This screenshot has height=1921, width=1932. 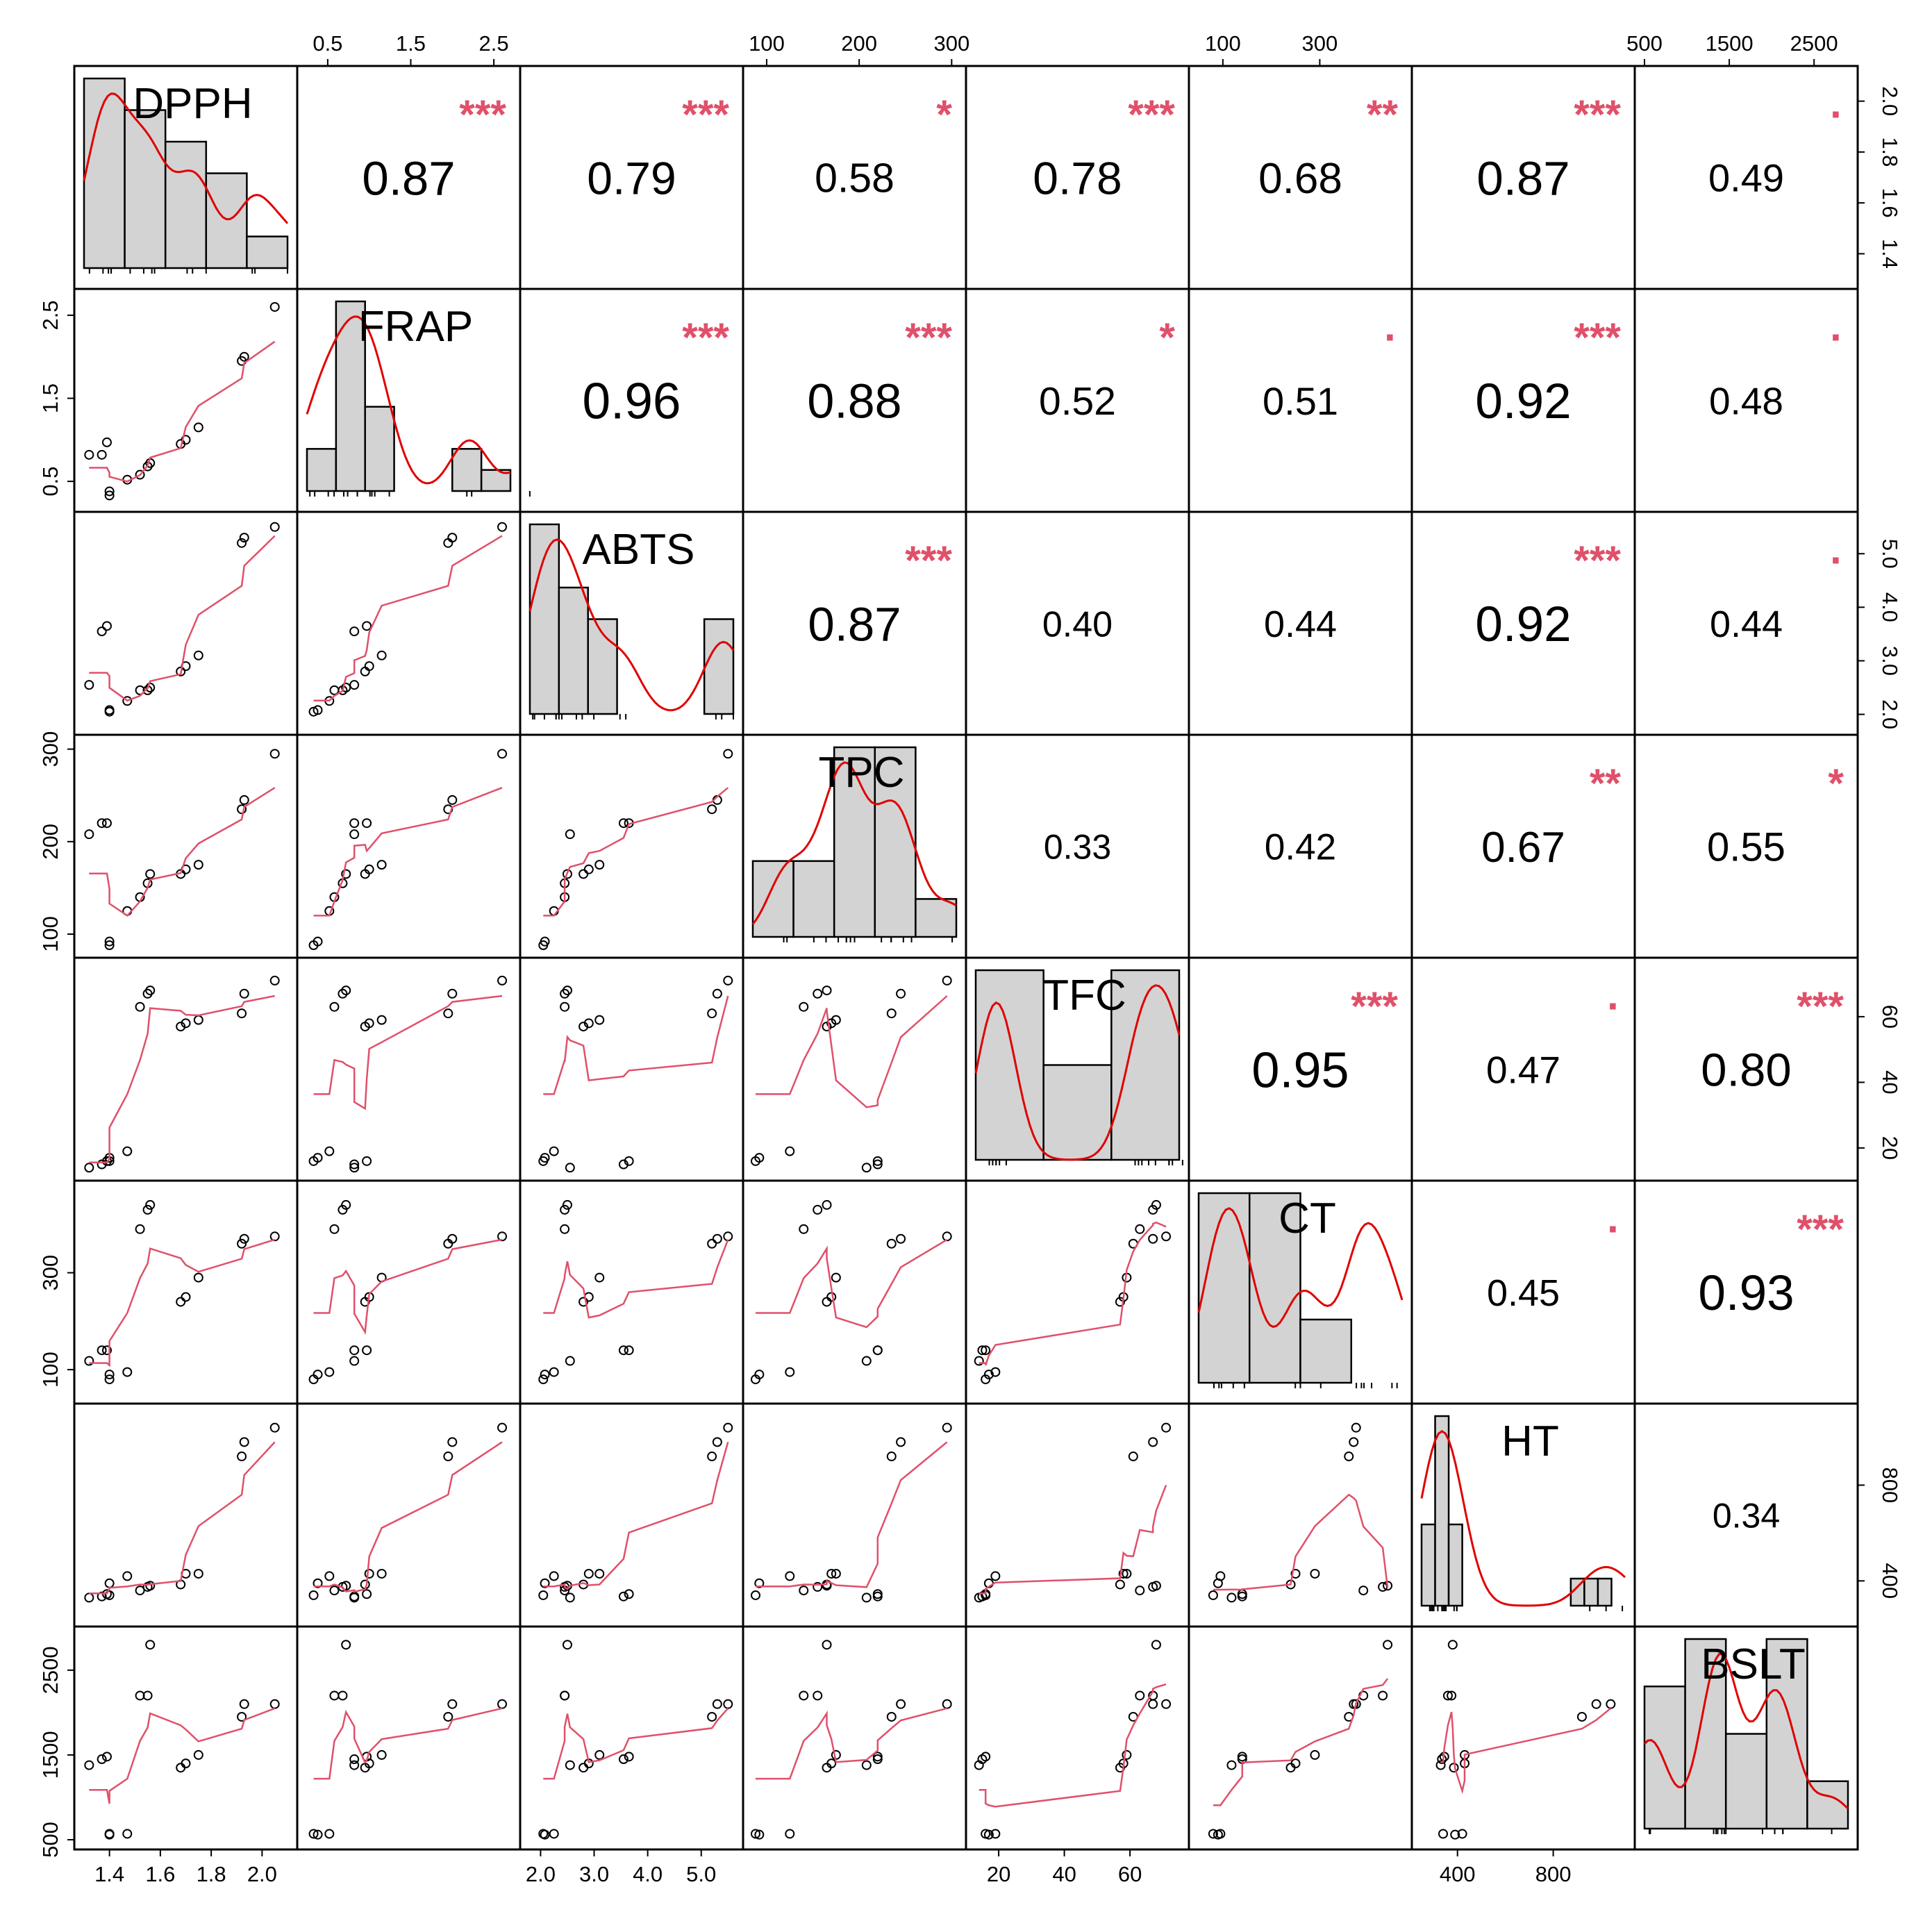 What do you see at coordinates (1890, 152) in the screenshot?
I see `tick-label: 1.8` at bounding box center [1890, 152].